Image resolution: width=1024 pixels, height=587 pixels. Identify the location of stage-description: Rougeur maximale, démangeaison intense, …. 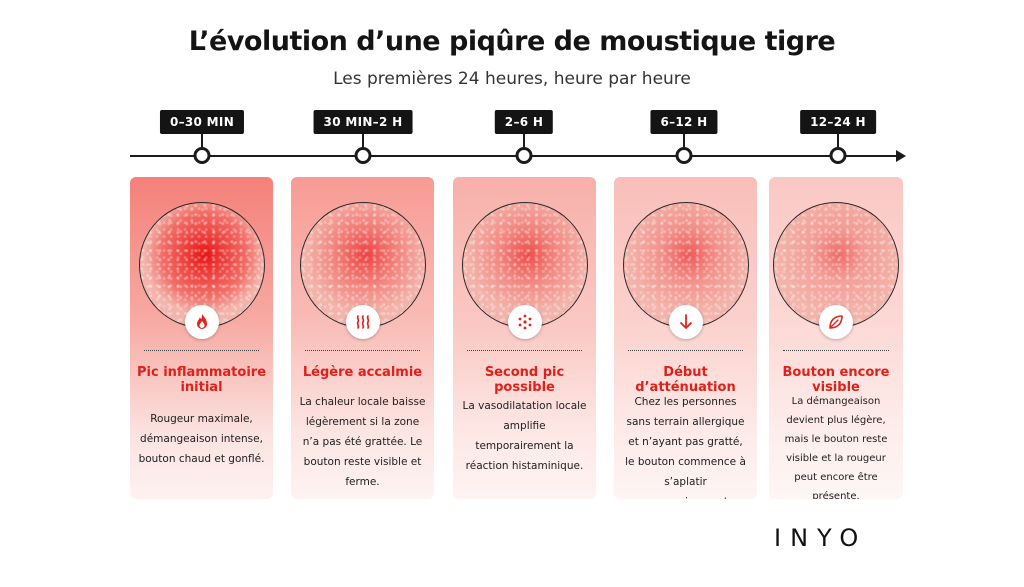
(201, 439).